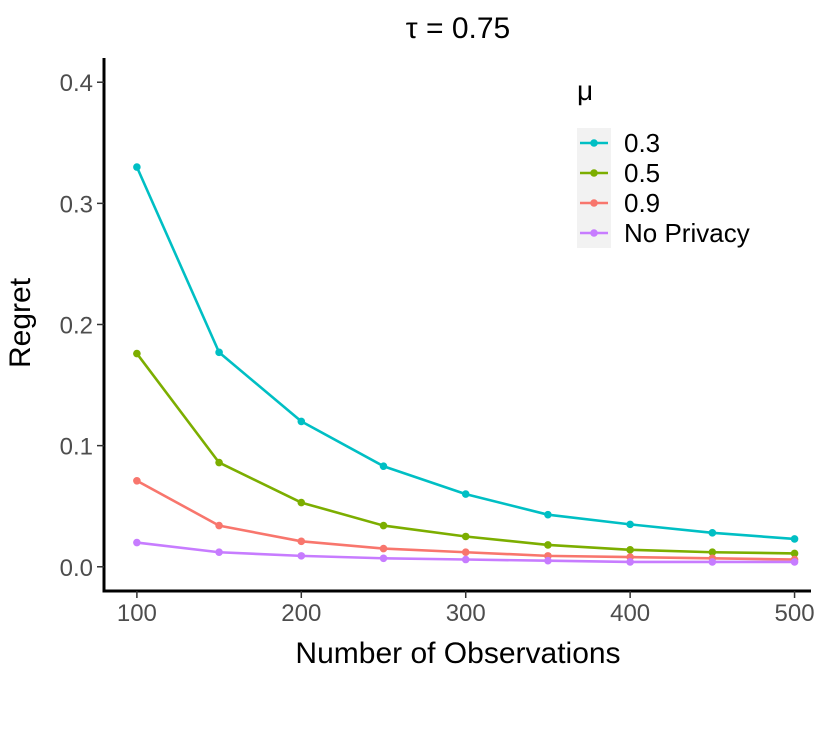 The height and width of the screenshot is (737, 830). What do you see at coordinates (76, 326) in the screenshot?
I see `y-tick-label: 0.2` at bounding box center [76, 326].